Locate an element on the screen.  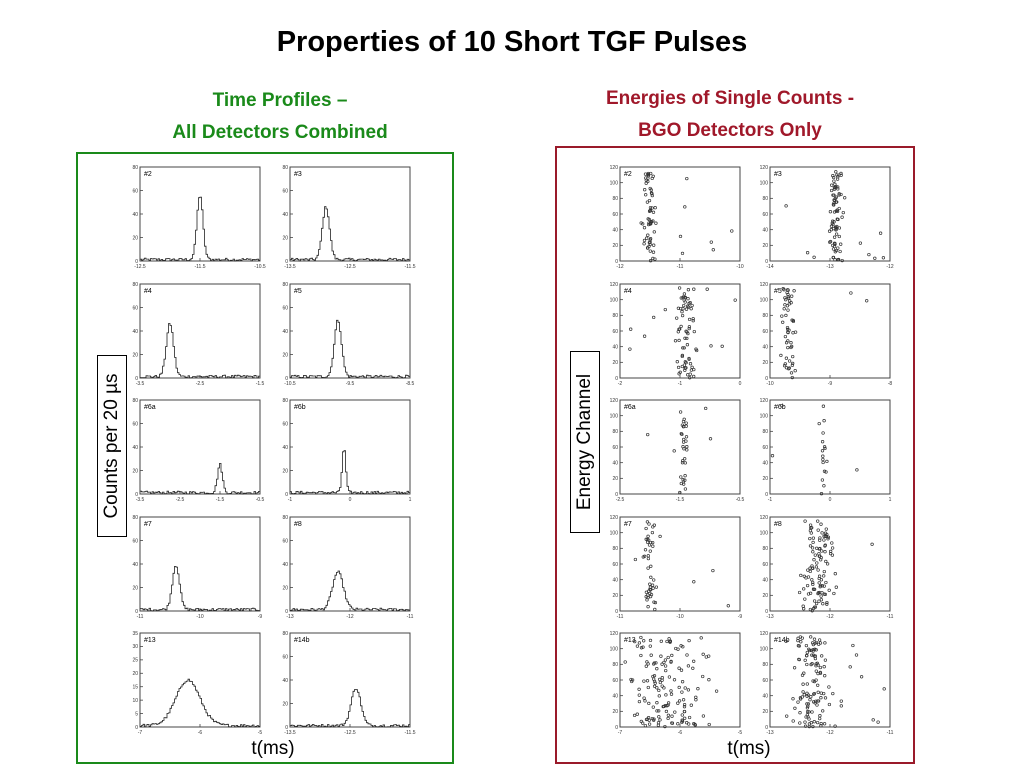
time-profile-7-panel-label: #7 is located at coordinates (148, 524).